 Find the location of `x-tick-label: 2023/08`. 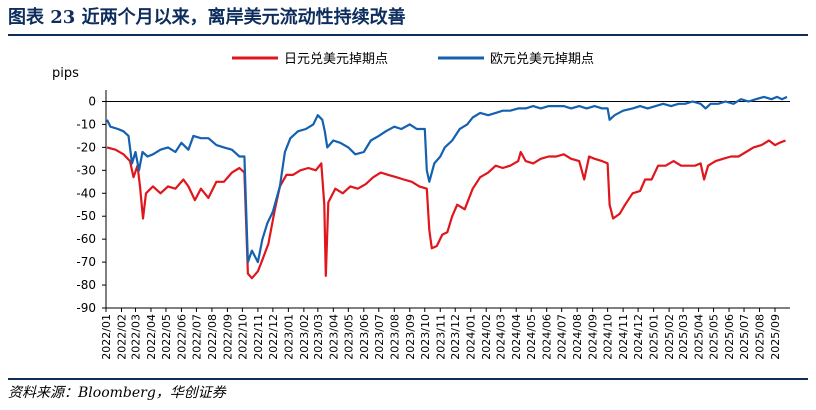

x-tick-label: 2023/08 is located at coordinates (394, 337).